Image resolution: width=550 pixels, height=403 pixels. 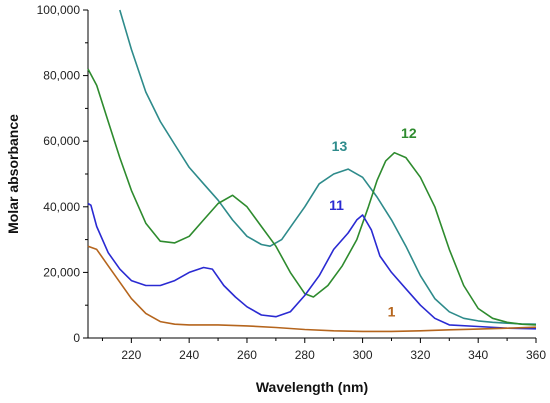 What do you see at coordinates (392, 312) in the screenshot?
I see `series-label-1: 1` at bounding box center [392, 312].